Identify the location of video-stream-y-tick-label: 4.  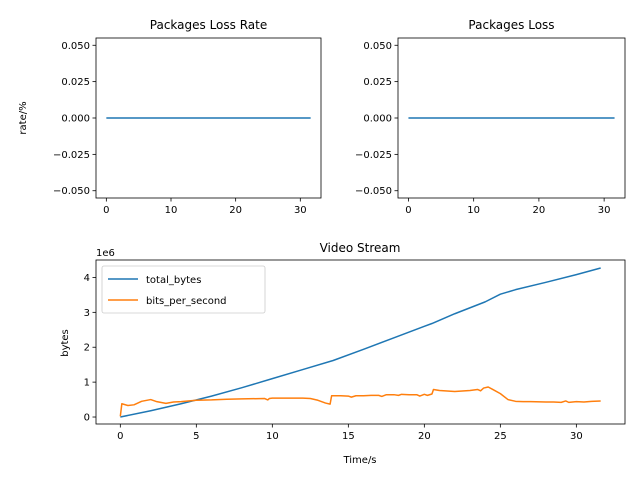
(87, 278).